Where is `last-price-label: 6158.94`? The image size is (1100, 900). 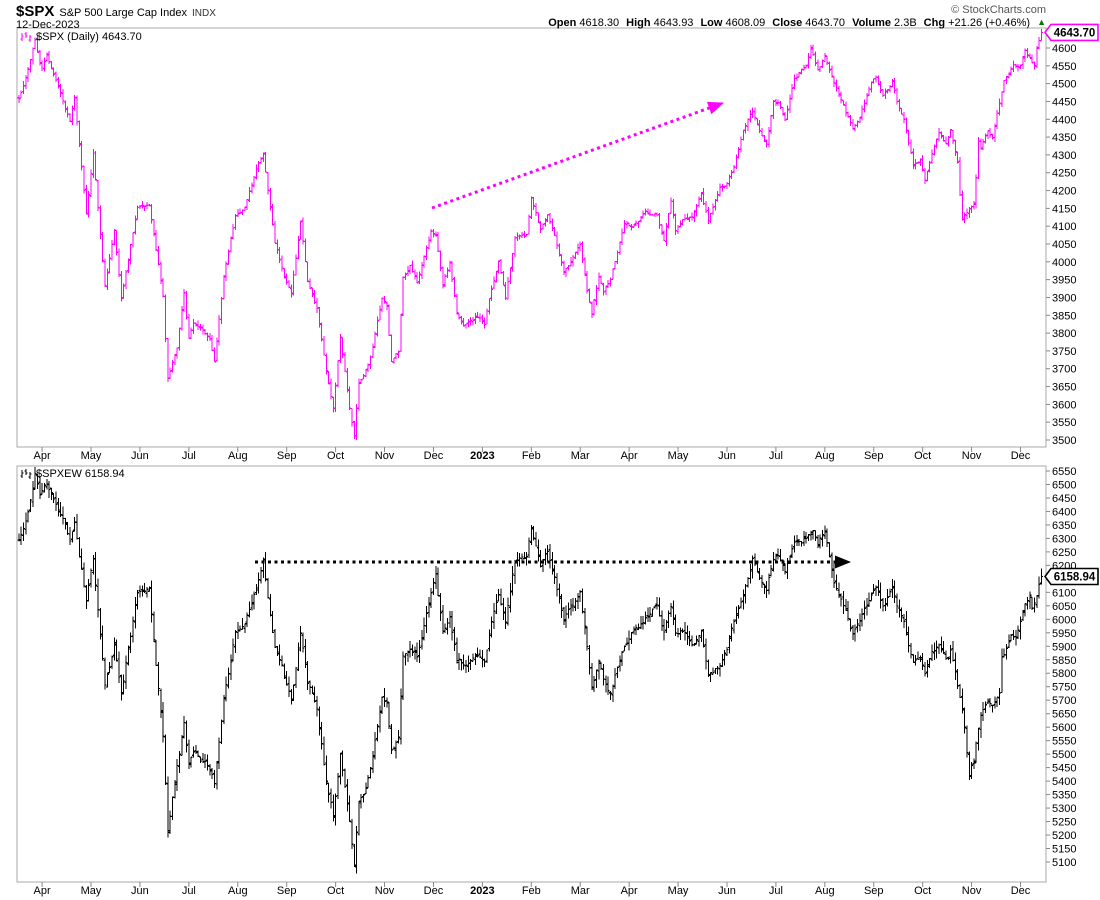 last-price-label: 6158.94 is located at coordinates (1075, 577).